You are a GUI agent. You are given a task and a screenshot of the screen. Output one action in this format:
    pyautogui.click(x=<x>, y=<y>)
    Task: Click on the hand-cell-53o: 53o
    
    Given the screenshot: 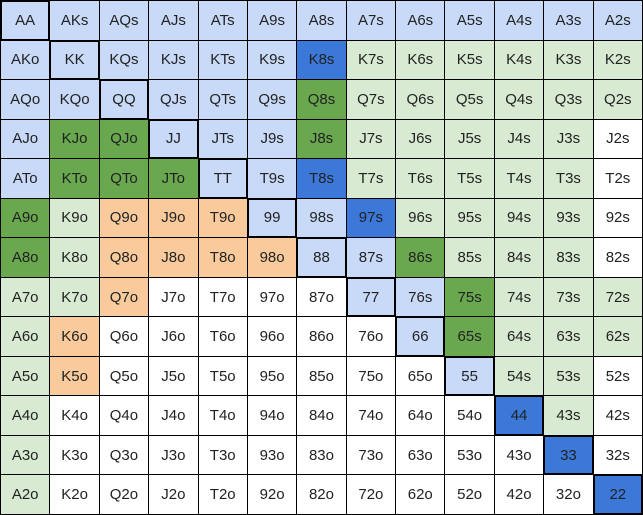 What is the action you would take?
    pyautogui.click(x=469, y=455)
    